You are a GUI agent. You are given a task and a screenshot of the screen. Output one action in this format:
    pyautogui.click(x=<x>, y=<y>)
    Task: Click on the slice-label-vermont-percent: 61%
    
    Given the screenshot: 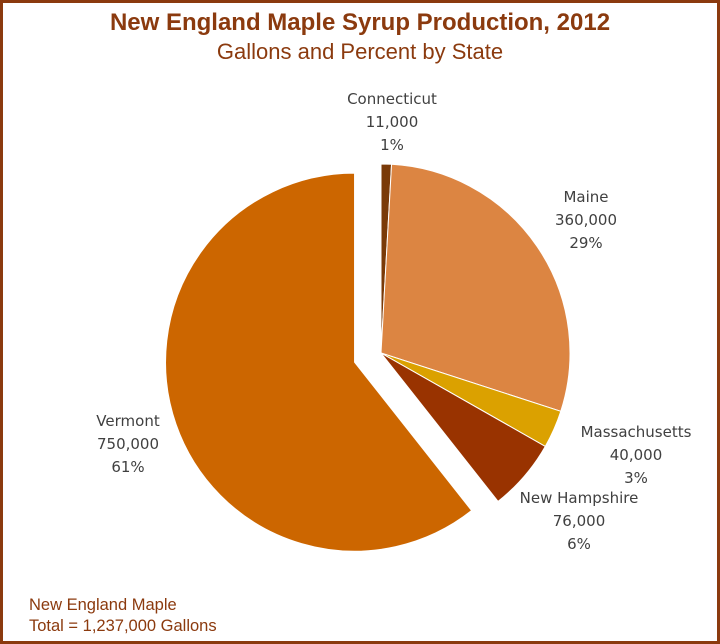 What is the action you would take?
    pyautogui.click(x=128, y=467)
    